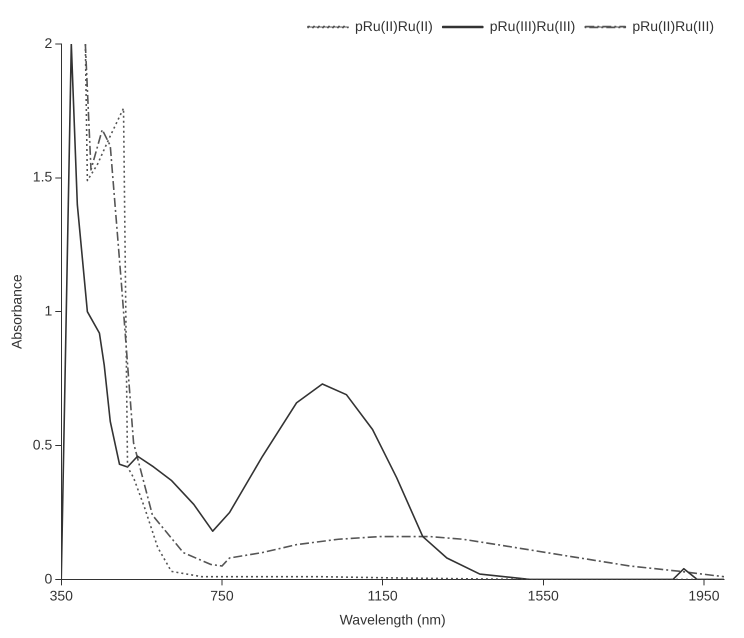 Image resolution: width=744 pixels, height=638 pixels. What do you see at coordinates (673, 26) in the screenshot?
I see `legend-label: pRu(II)Ru(III)` at bounding box center [673, 26].